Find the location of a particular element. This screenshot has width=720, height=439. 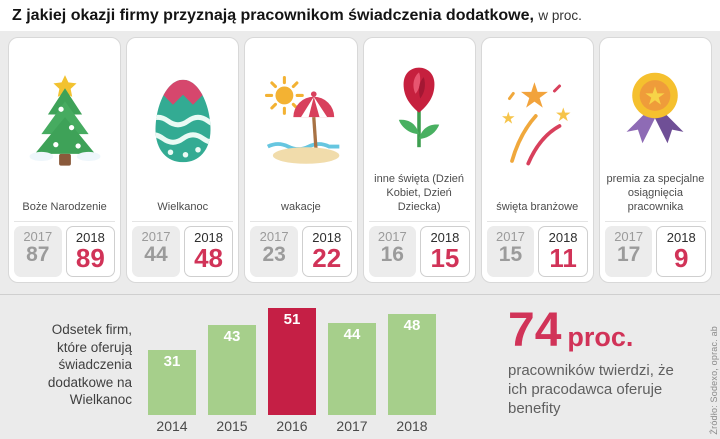

benefit-card-boze-narodzenie: Boże Narodzenie 2017 87 2018 89 is located at coordinates (65, 160).